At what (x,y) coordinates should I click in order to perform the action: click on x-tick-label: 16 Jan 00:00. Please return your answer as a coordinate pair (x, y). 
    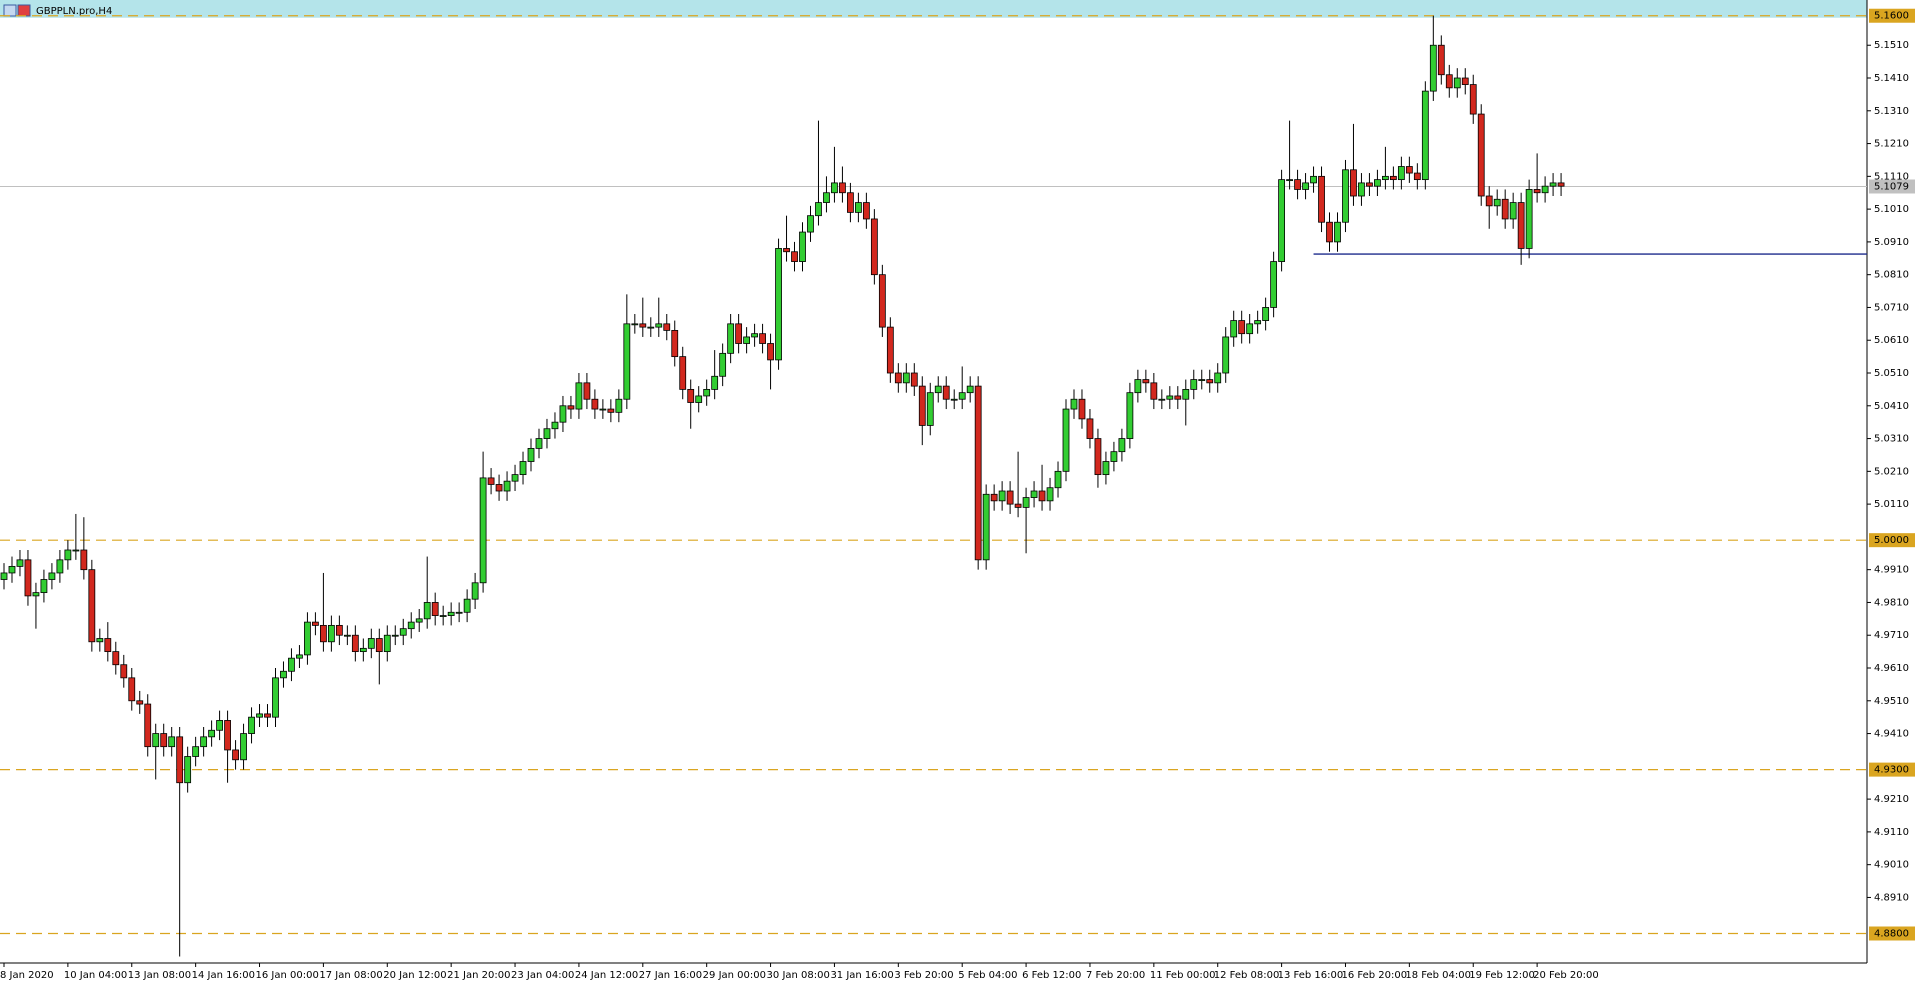
    Looking at the image, I should click on (287, 975).